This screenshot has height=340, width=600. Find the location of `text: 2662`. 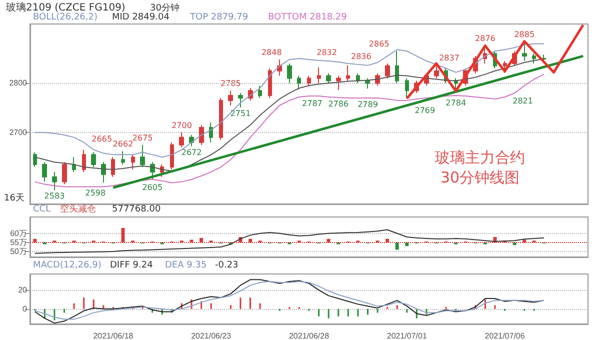

text: 2662 is located at coordinates (123, 144).